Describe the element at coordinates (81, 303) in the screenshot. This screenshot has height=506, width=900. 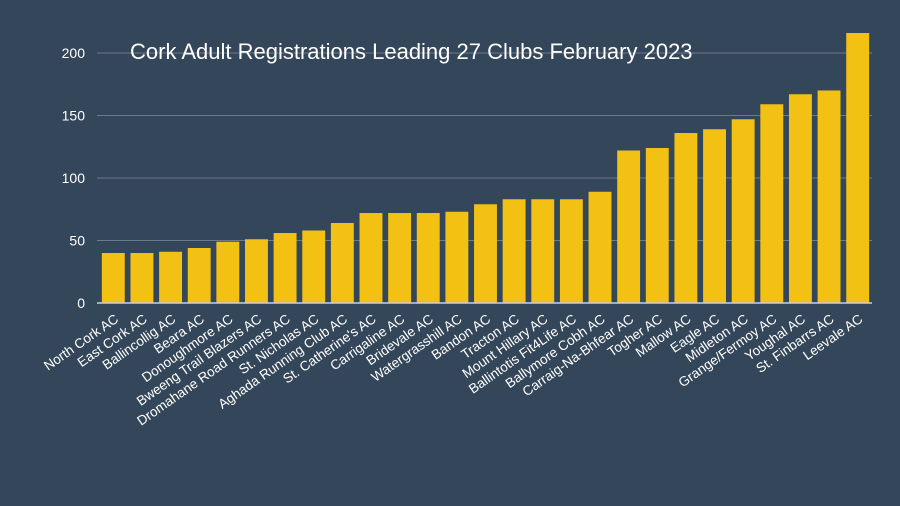
I see `y-tick-label: 0` at that location.